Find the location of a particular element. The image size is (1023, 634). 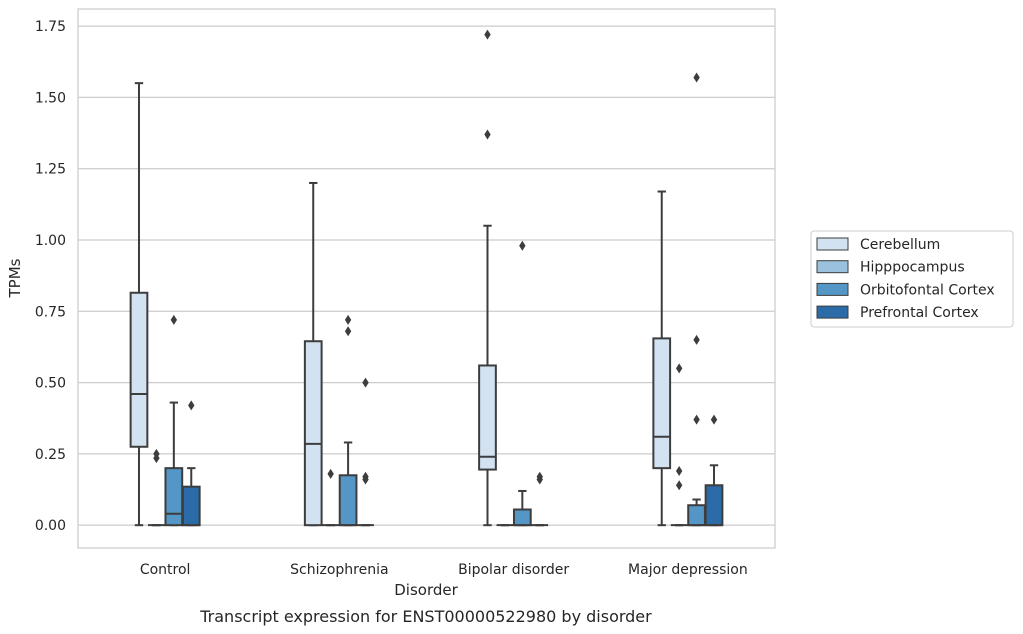

x-tick-label: Bipolar disorder is located at coordinates (513, 570).